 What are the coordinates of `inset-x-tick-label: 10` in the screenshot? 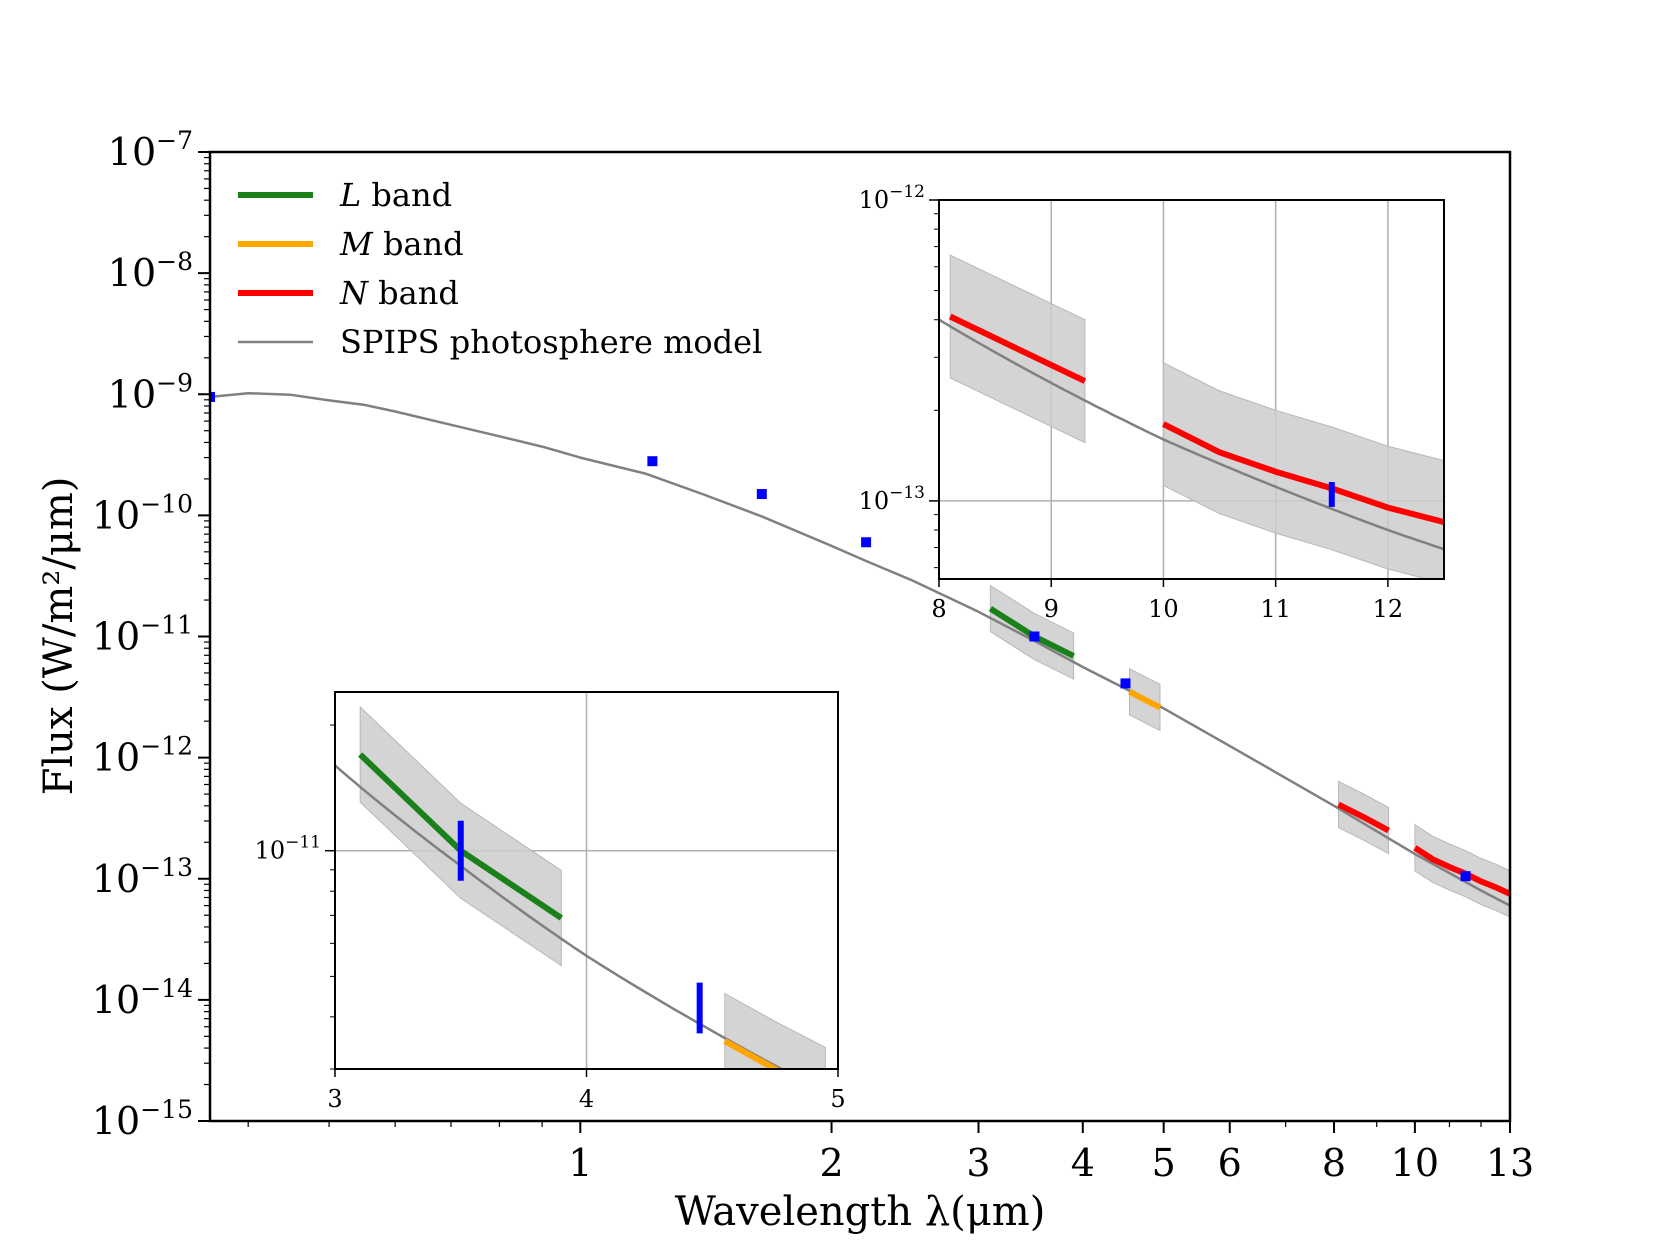 It's located at (1163, 609).